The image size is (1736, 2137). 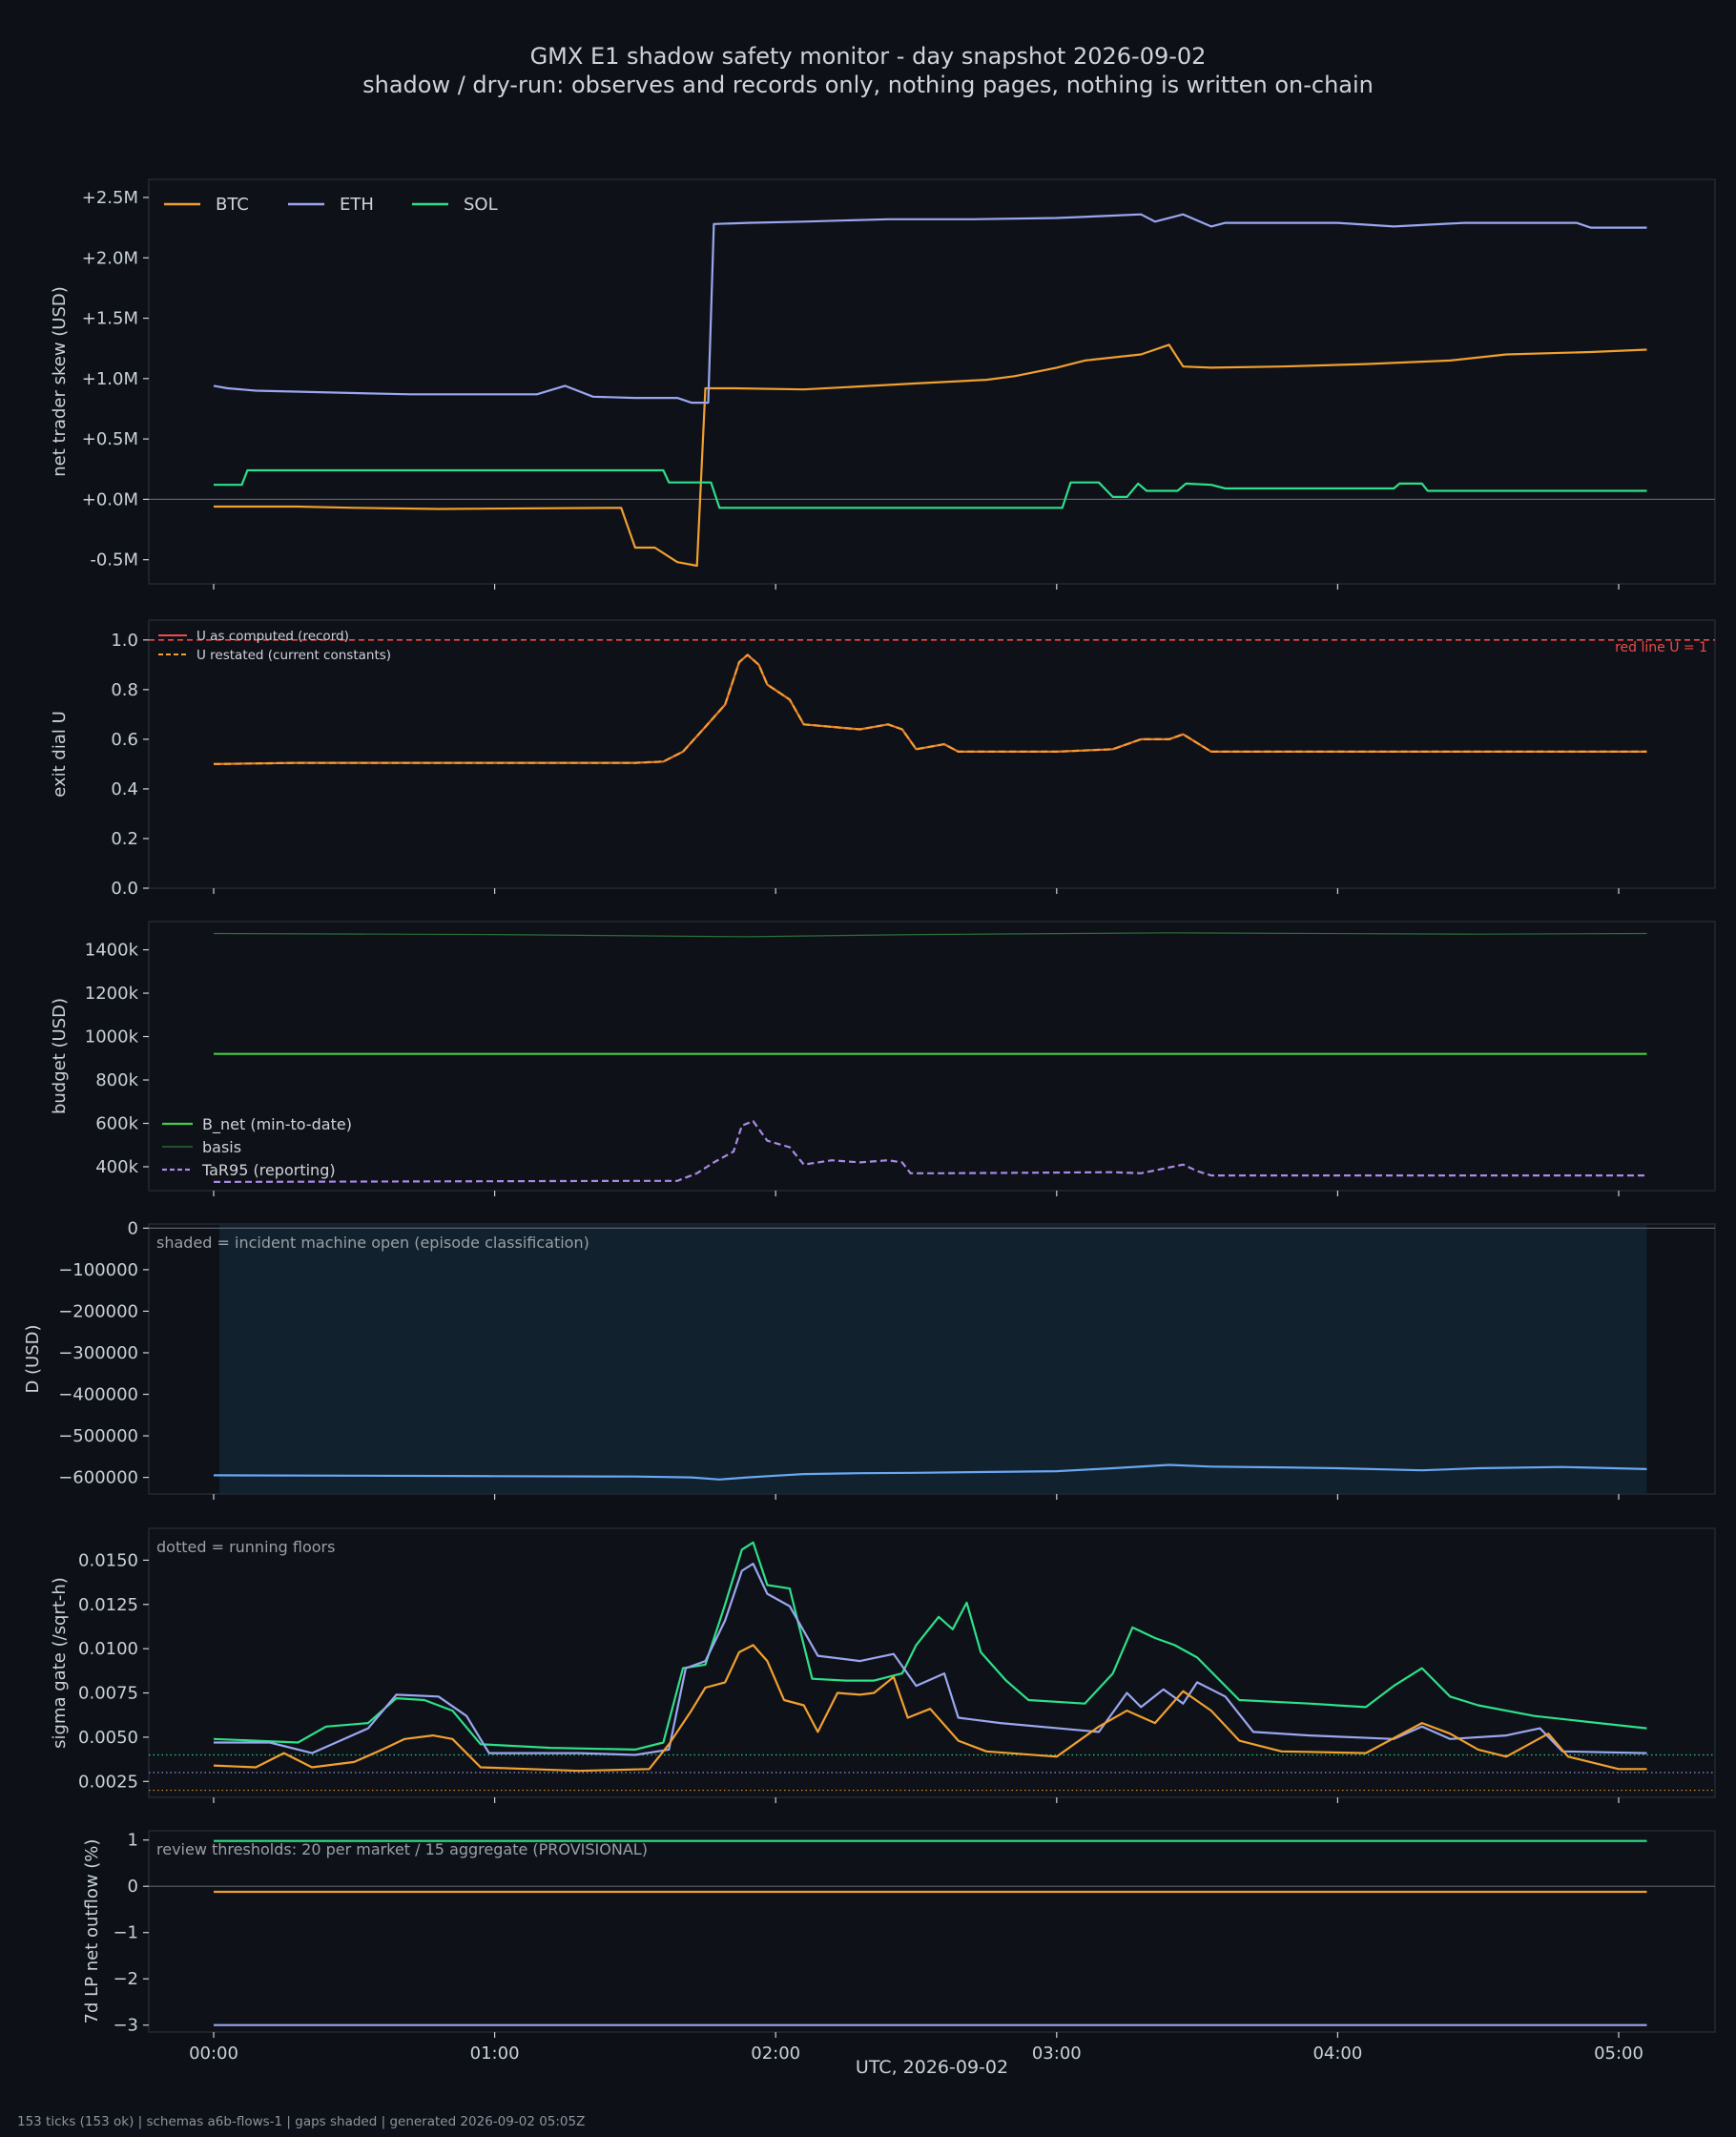 What do you see at coordinates (125, 740) in the screenshot?
I see `y-tick-label: 0.6` at bounding box center [125, 740].